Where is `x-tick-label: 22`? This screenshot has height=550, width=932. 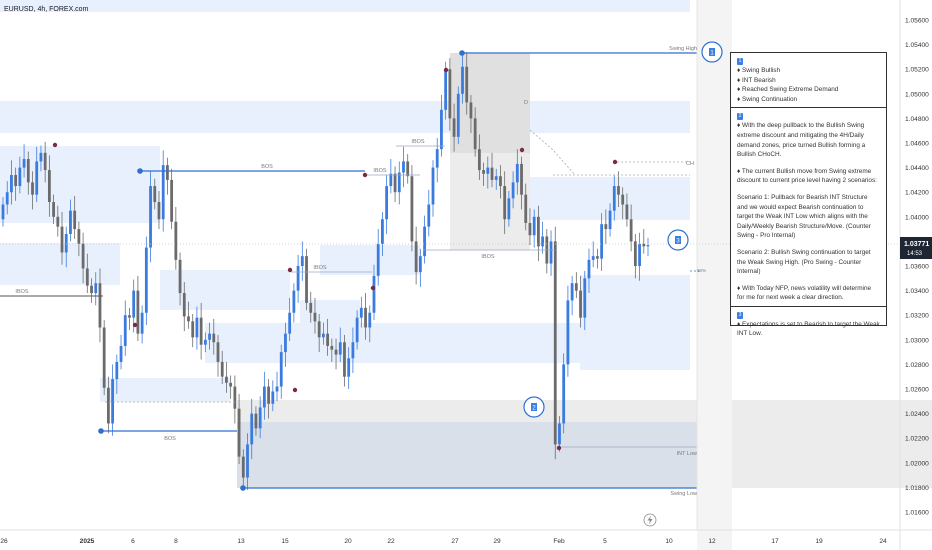 x-tick-label: 22 is located at coordinates (391, 541).